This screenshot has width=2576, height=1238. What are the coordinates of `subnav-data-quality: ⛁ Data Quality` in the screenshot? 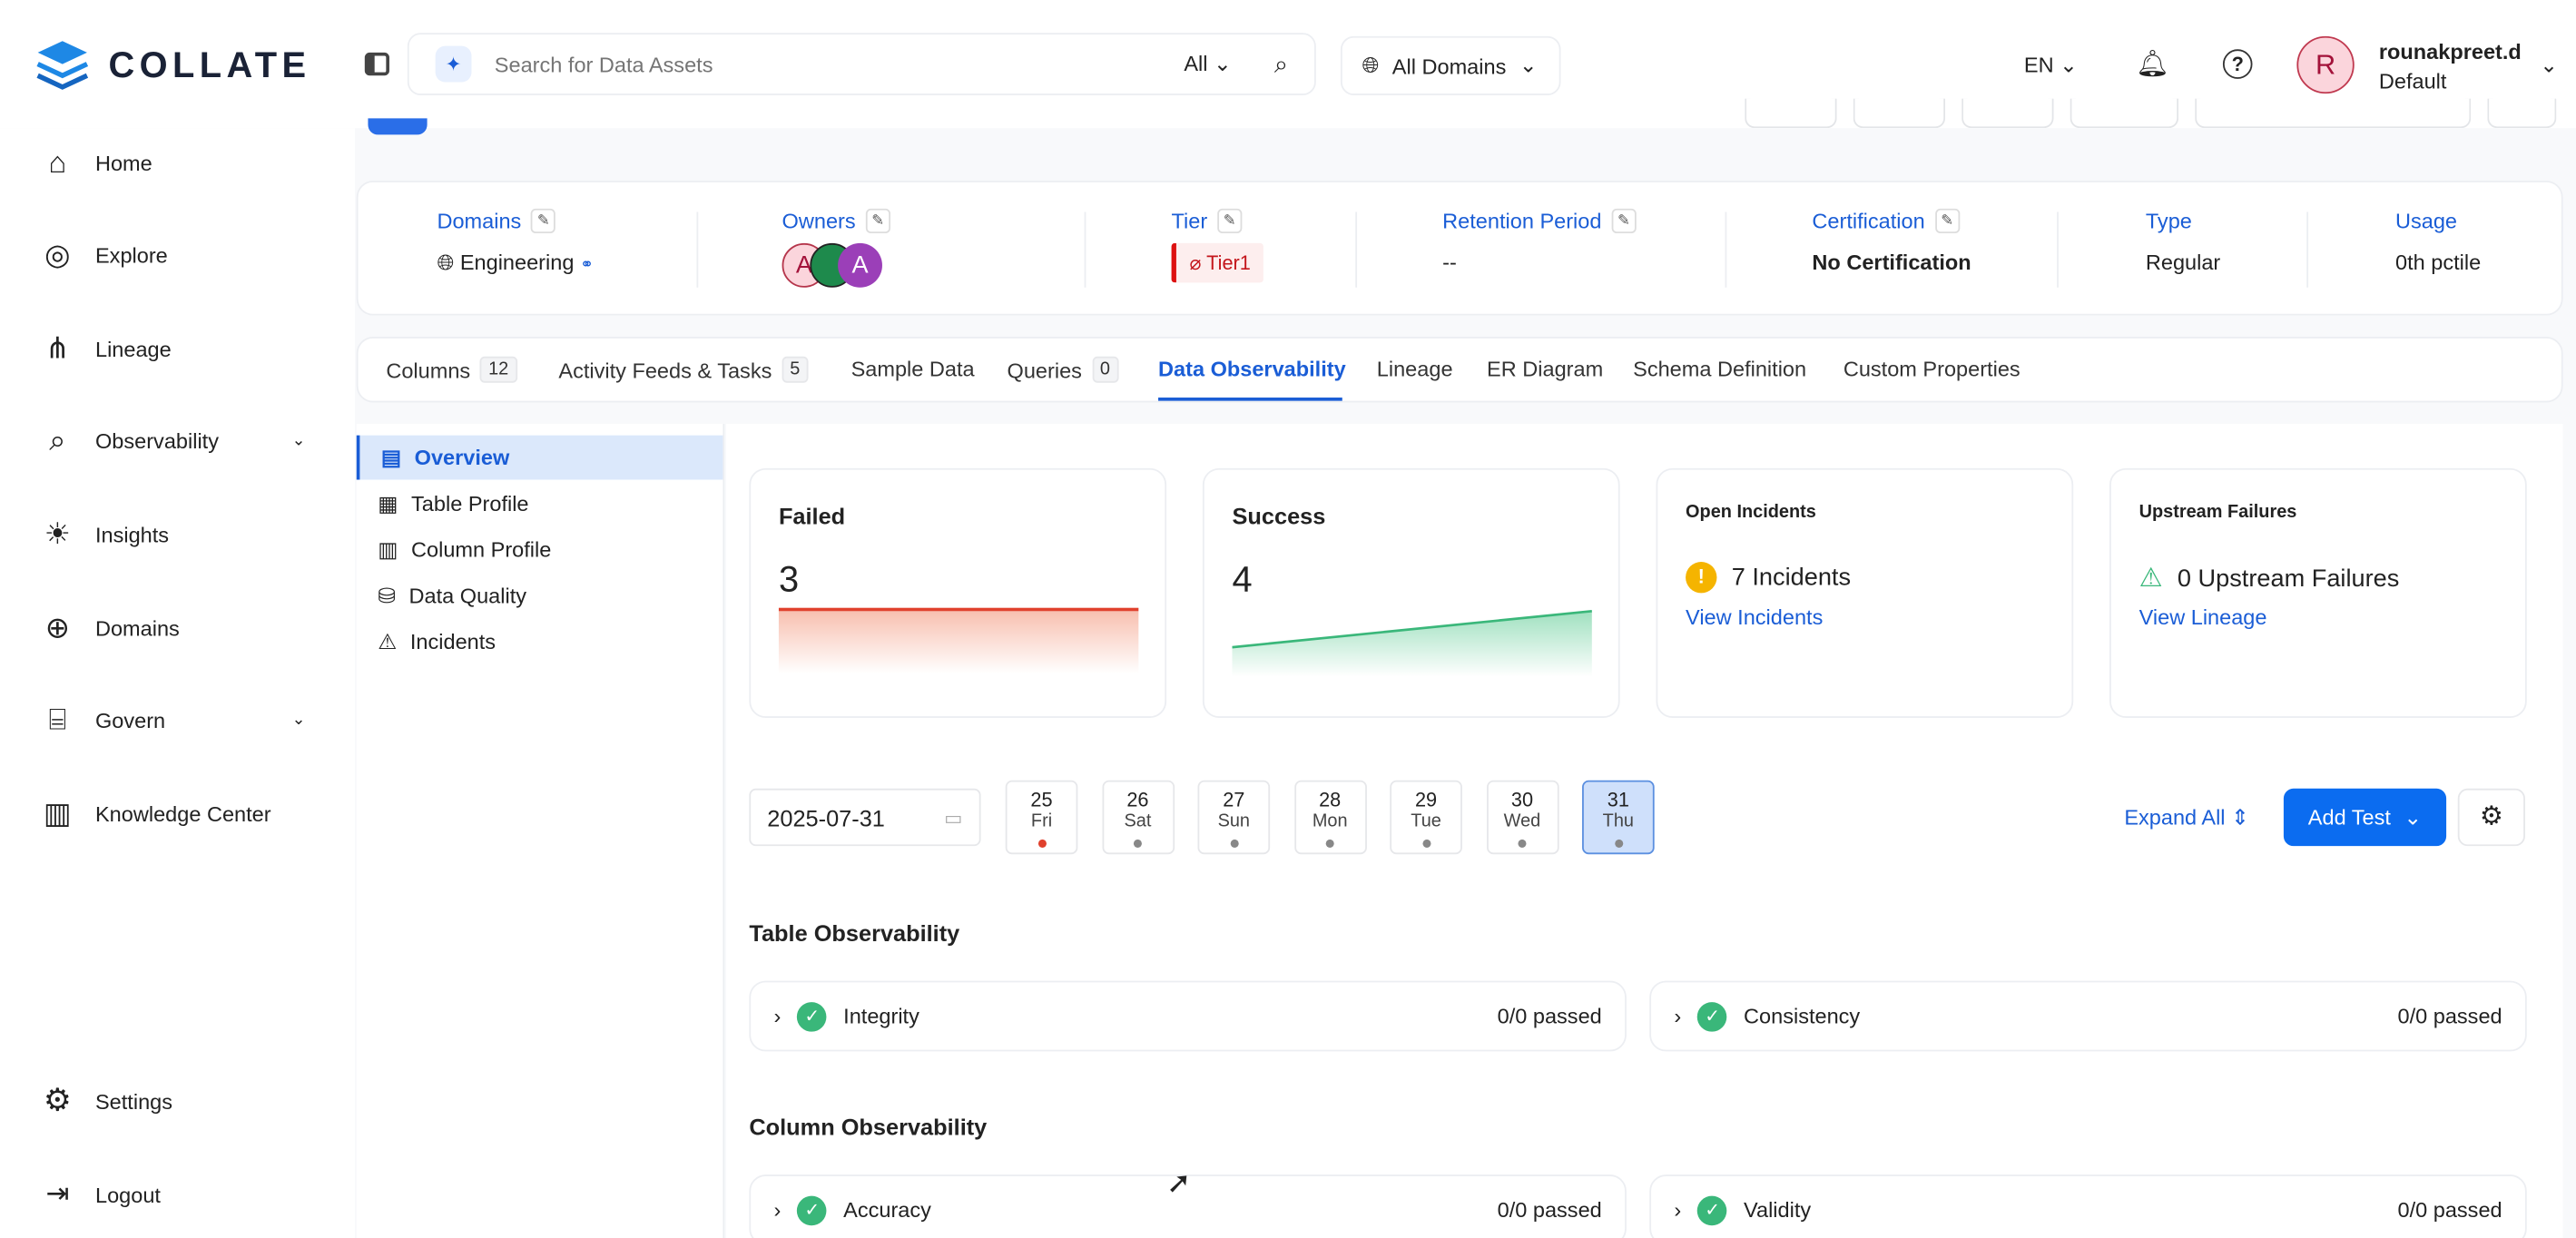 It's located at (540, 596).